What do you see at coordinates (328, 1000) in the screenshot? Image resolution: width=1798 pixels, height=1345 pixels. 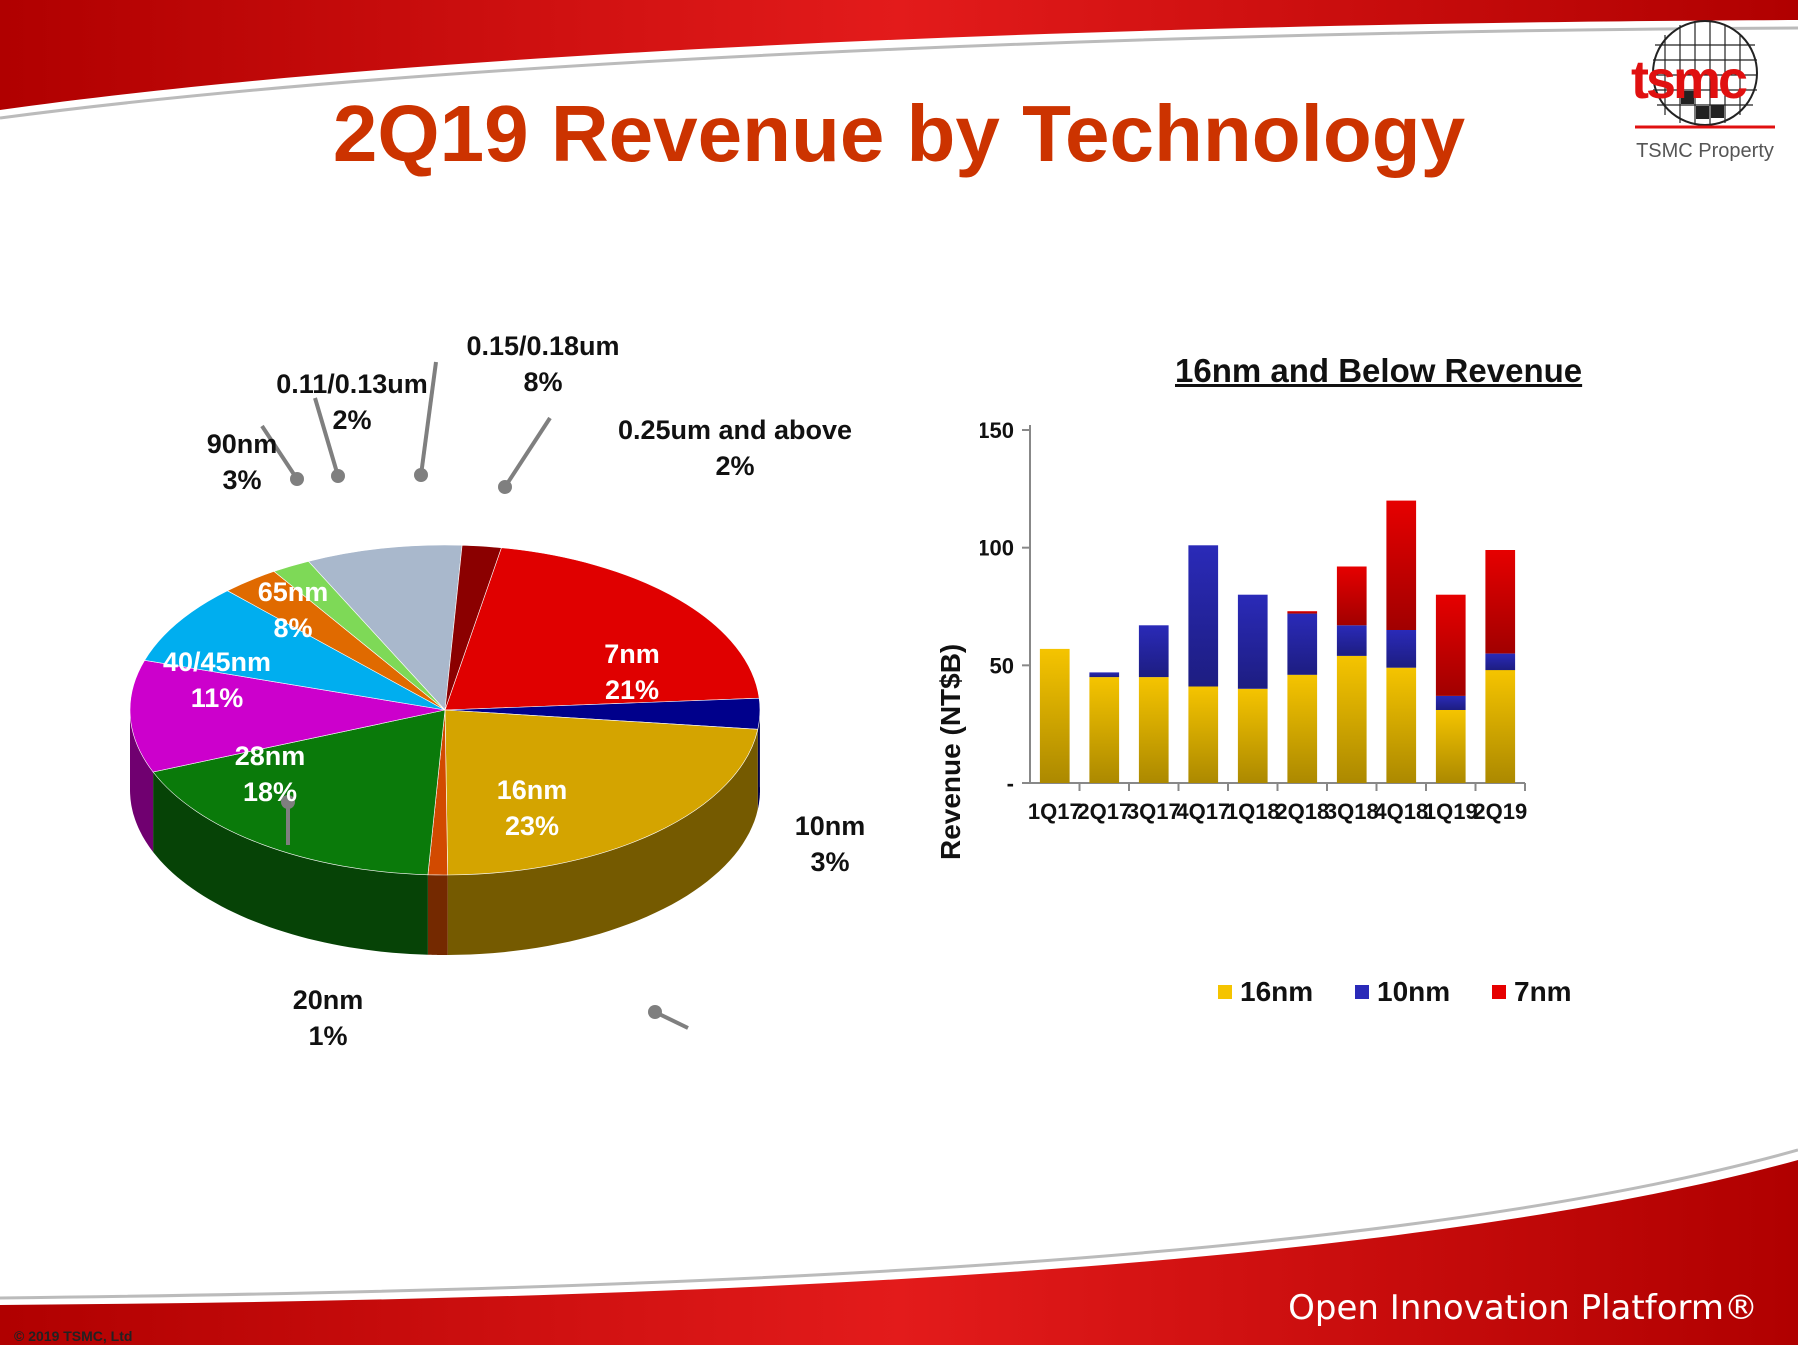 I see `pie-label-text: 20nm` at bounding box center [328, 1000].